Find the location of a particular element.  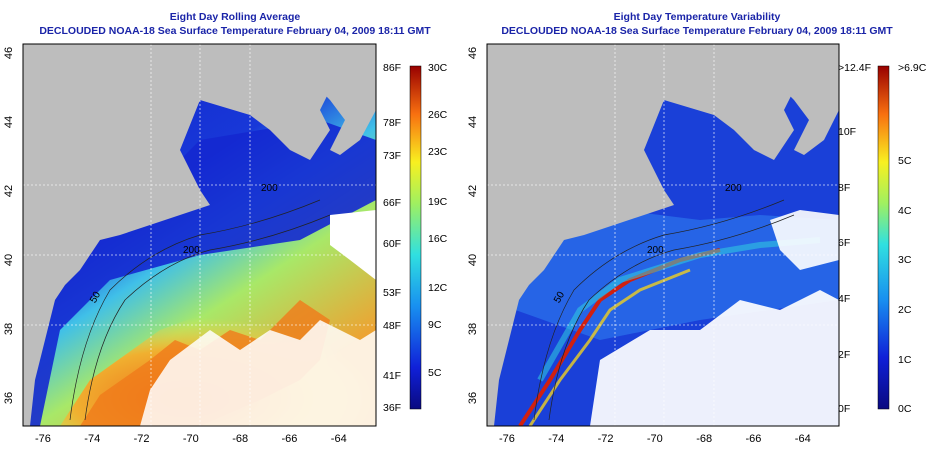

right-land-nova-scotia is located at coordinates (801, 99).